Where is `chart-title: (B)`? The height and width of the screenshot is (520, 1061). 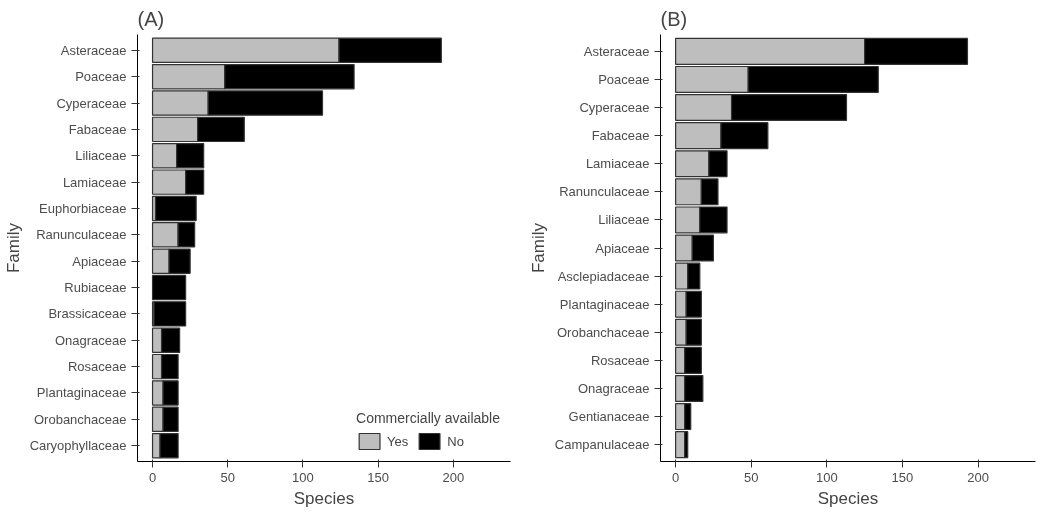
chart-title: (B) is located at coordinates (674, 18).